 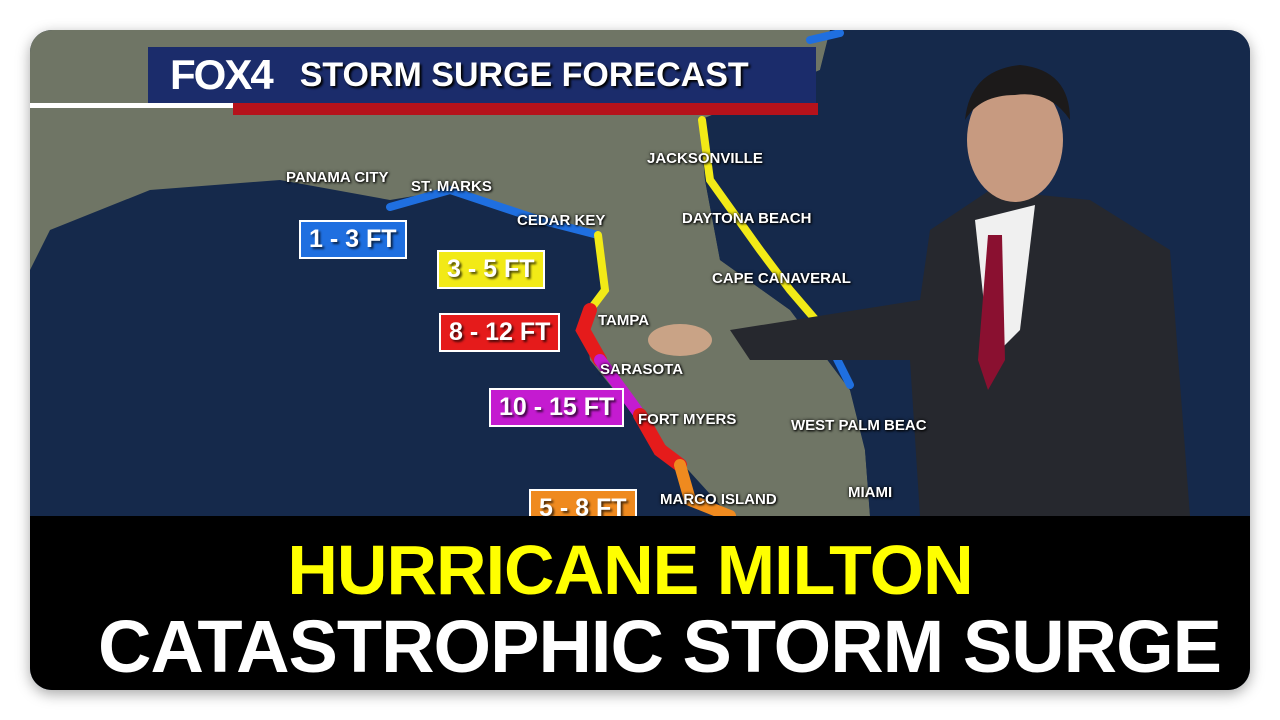 What do you see at coordinates (705, 158) in the screenshot?
I see `city-label: JACKSONVILLE` at bounding box center [705, 158].